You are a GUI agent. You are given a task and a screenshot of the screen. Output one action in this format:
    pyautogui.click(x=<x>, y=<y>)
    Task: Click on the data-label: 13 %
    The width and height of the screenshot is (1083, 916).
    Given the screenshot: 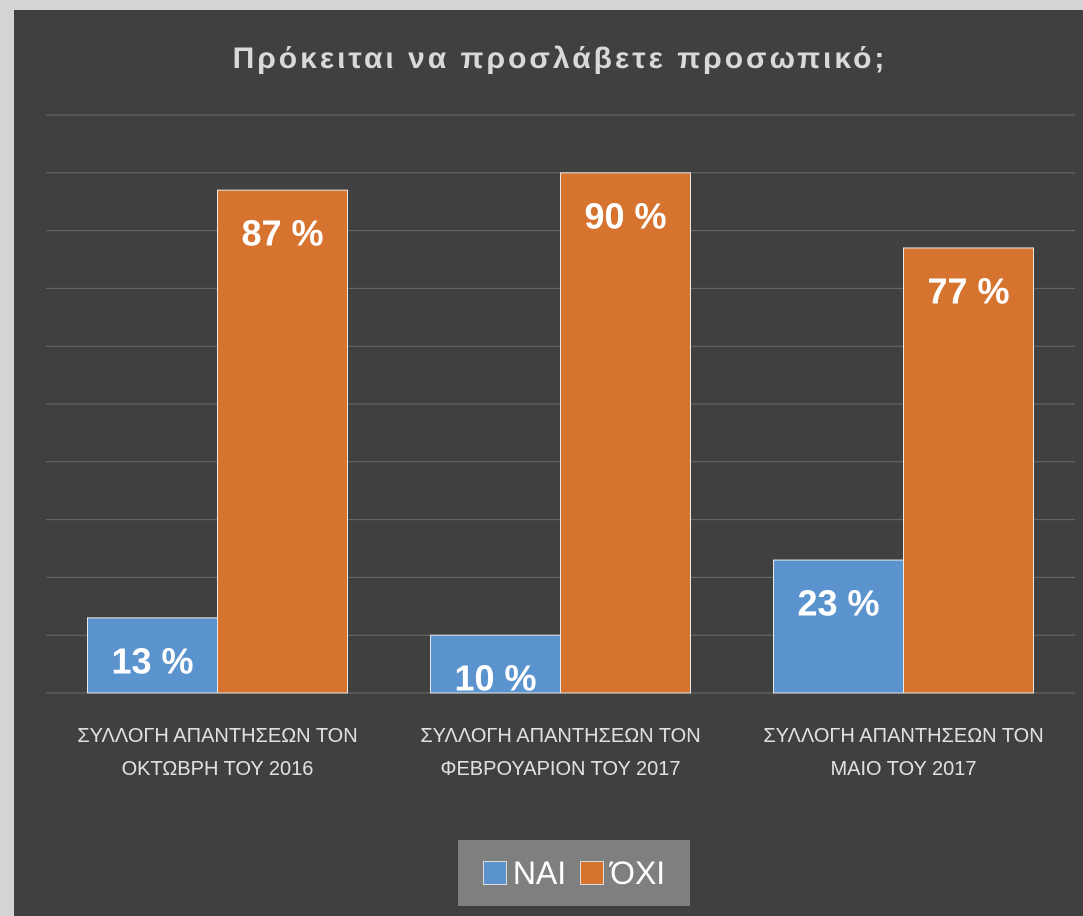 What is the action you would take?
    pyautogui.click(x=152, y=660)
    